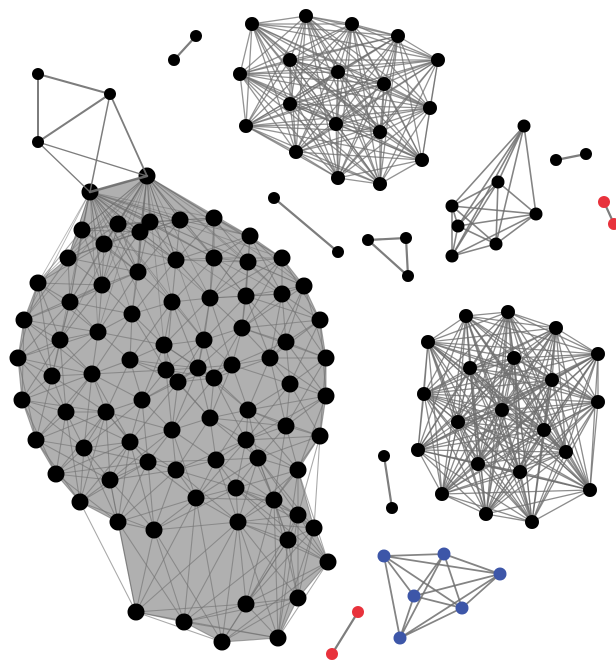 Image resolution: width=616 pixels, height=661 pixels. I want to click on upper-left-quad-edges, so click(93, 133).